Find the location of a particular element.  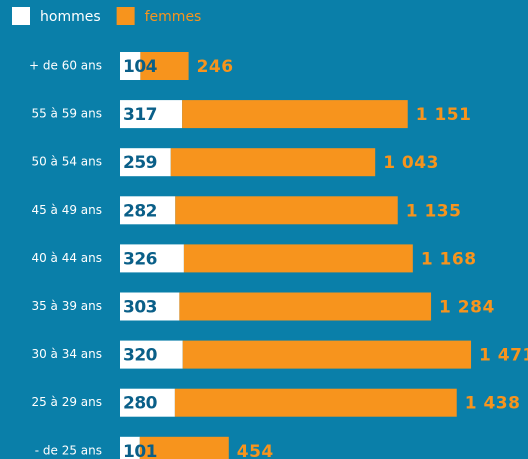

legend-label: hommes is located at coordinates (70, 17).